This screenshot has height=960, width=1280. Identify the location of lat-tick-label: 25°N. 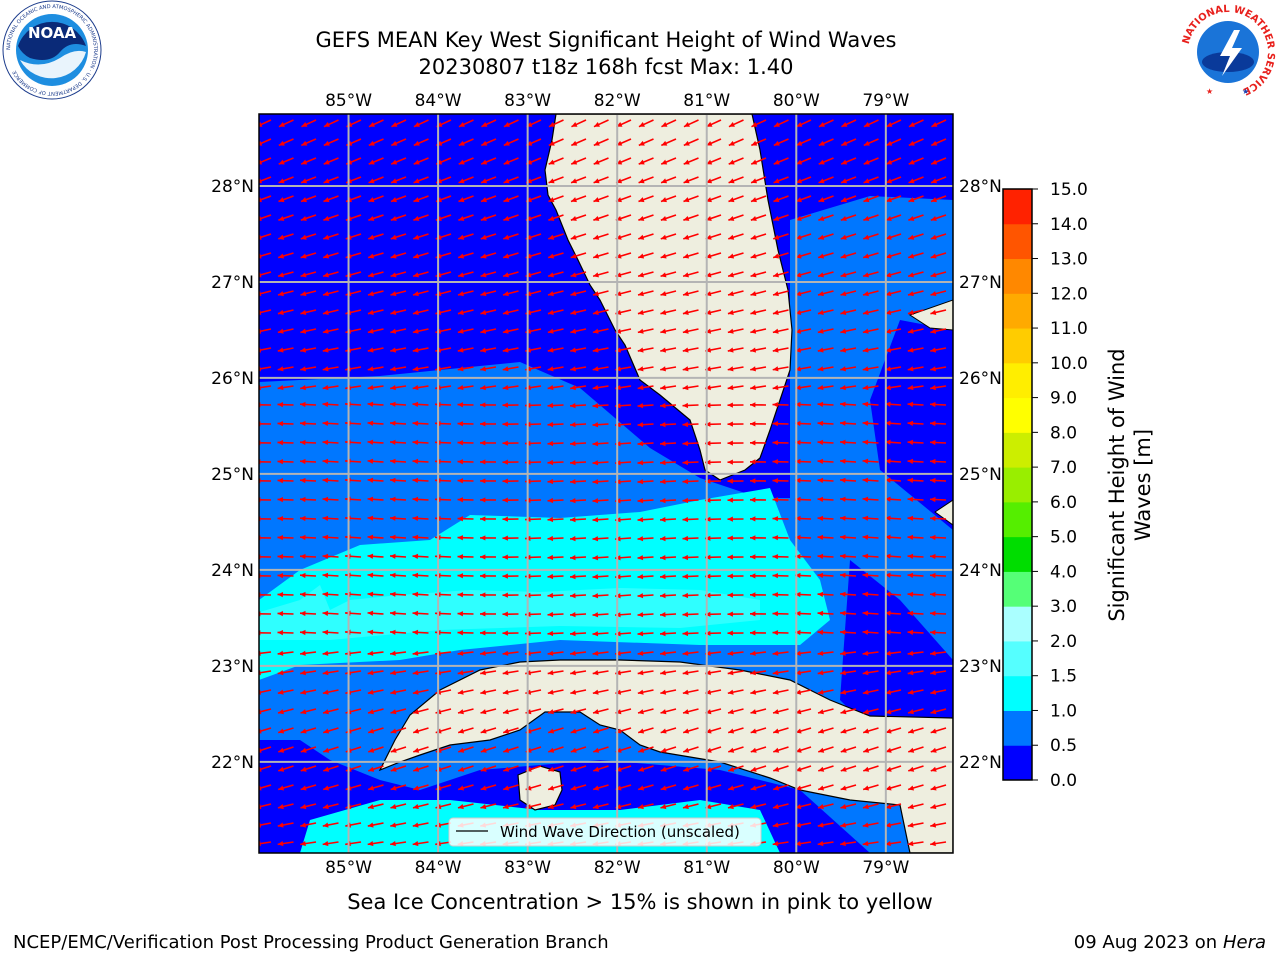
(232, 475).